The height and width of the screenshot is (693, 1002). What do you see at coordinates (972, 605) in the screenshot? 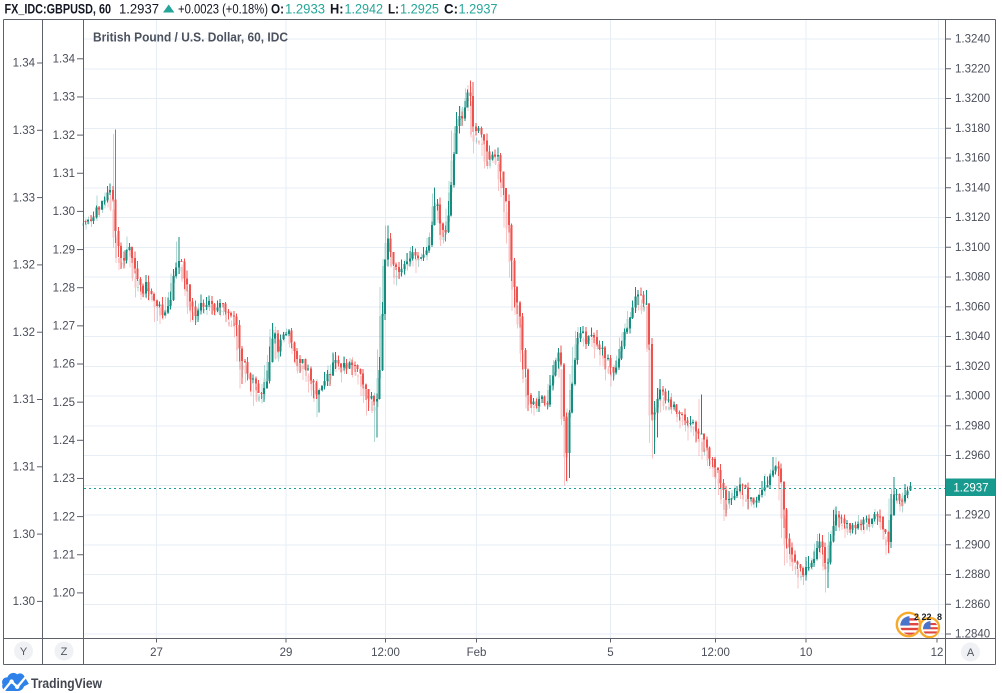
I see `svg-text: 1.2860` at bounding box center [972, 605].